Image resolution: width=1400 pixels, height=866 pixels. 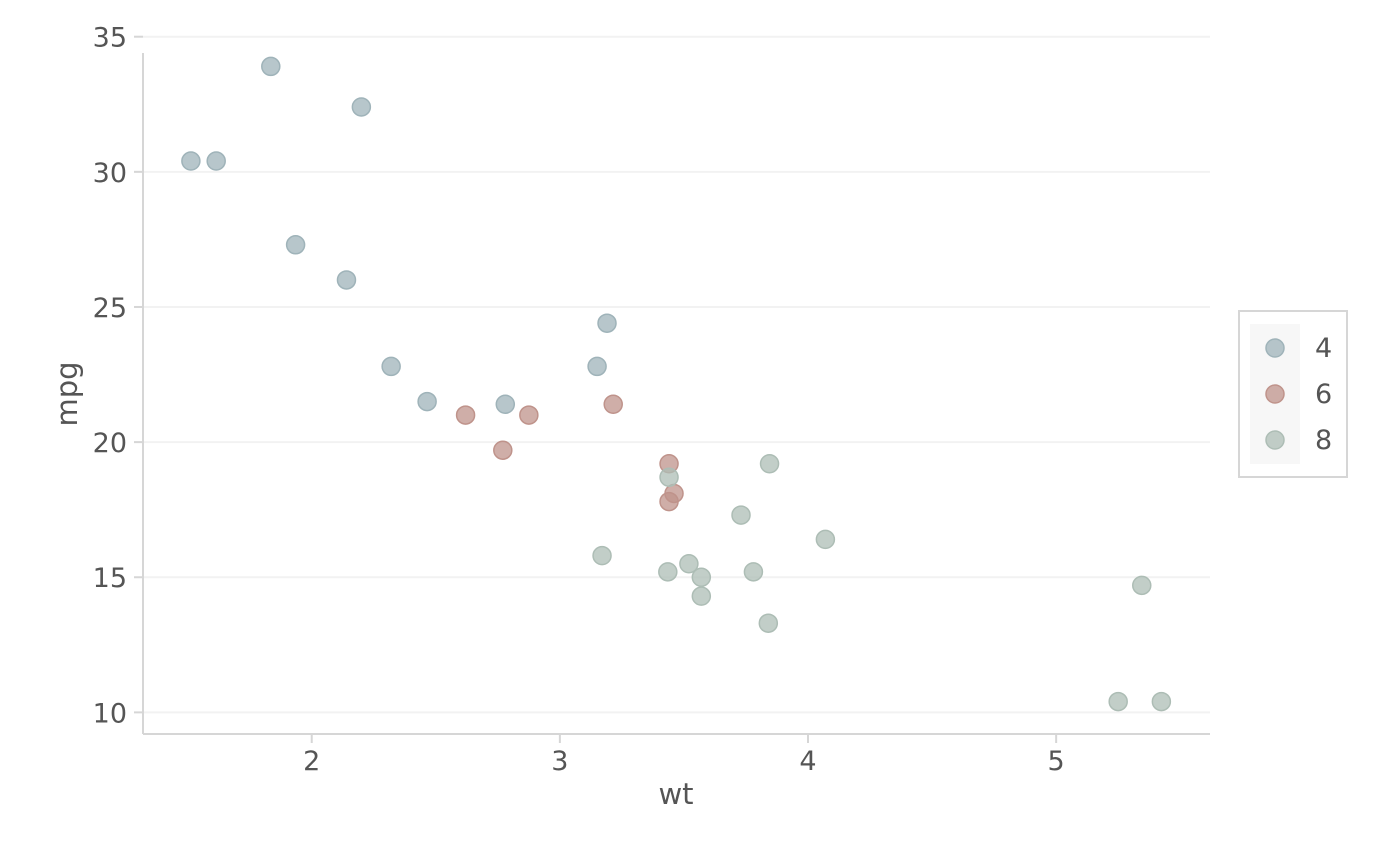 I want to click on x-axis-title: wt, so click(x=675, y=794).